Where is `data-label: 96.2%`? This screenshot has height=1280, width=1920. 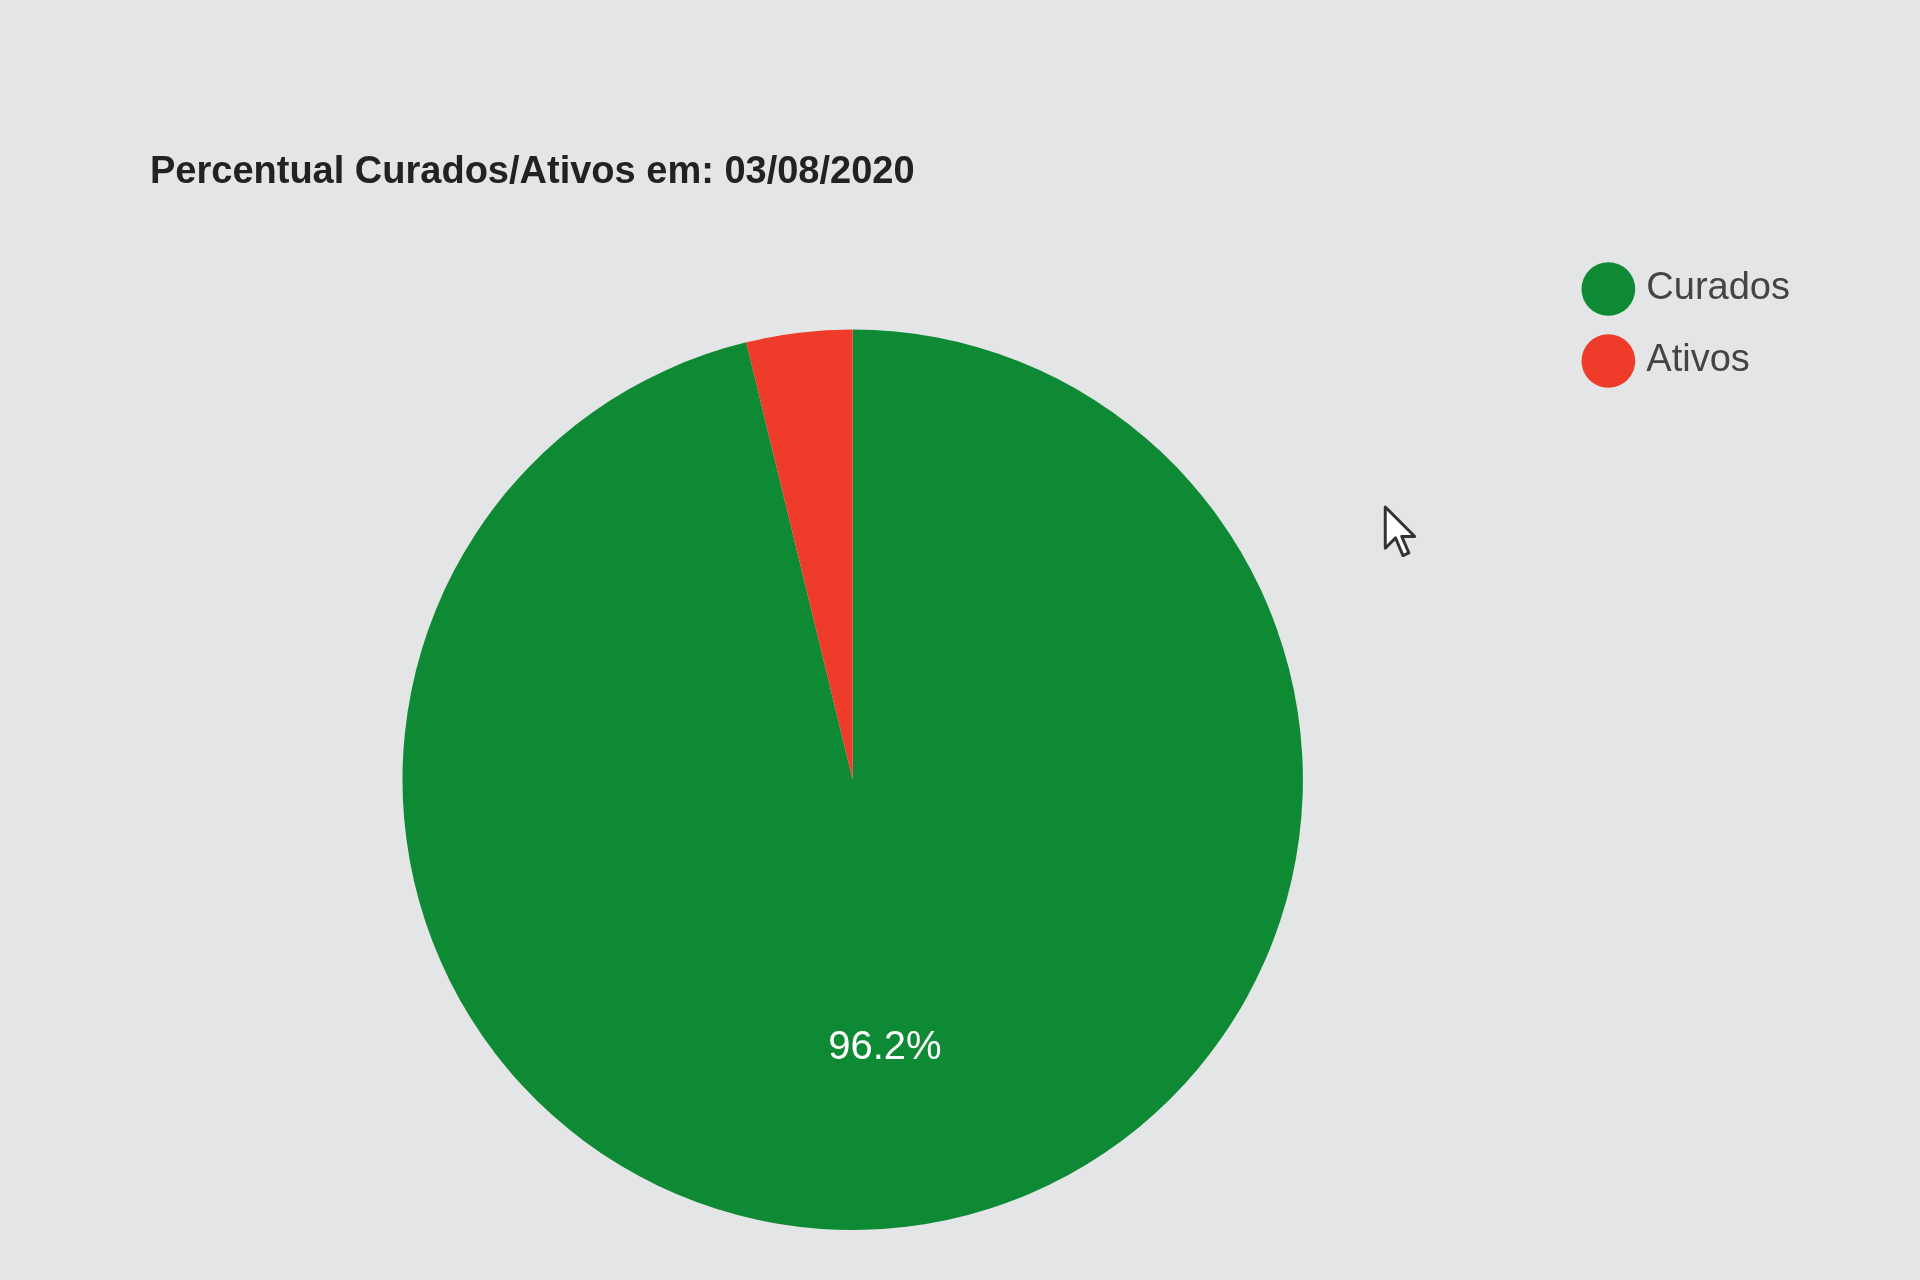
data-label: 96.2% is located at coordinates (885, 1045).